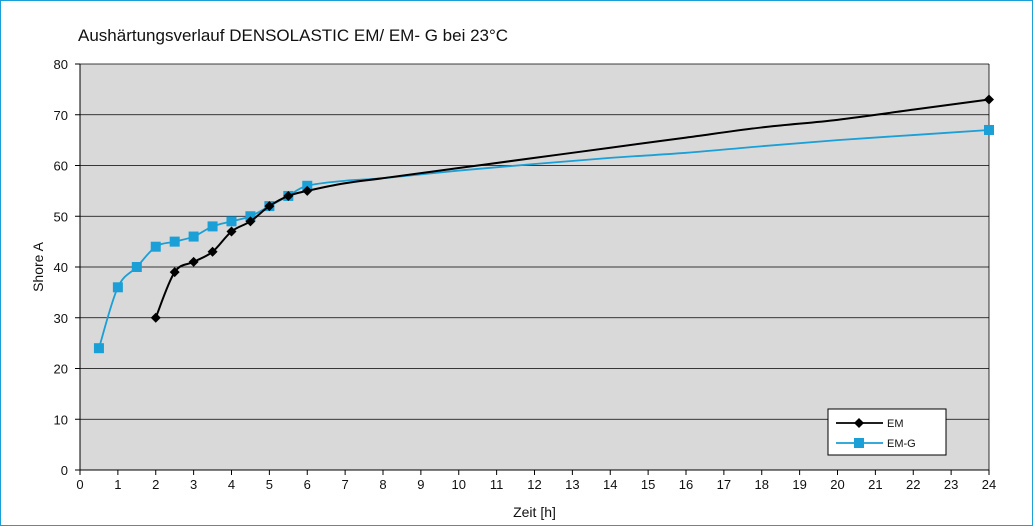 This screenshot has width=1033, height=526. I want to click on legend-label-em: EM, so click(895, 424).